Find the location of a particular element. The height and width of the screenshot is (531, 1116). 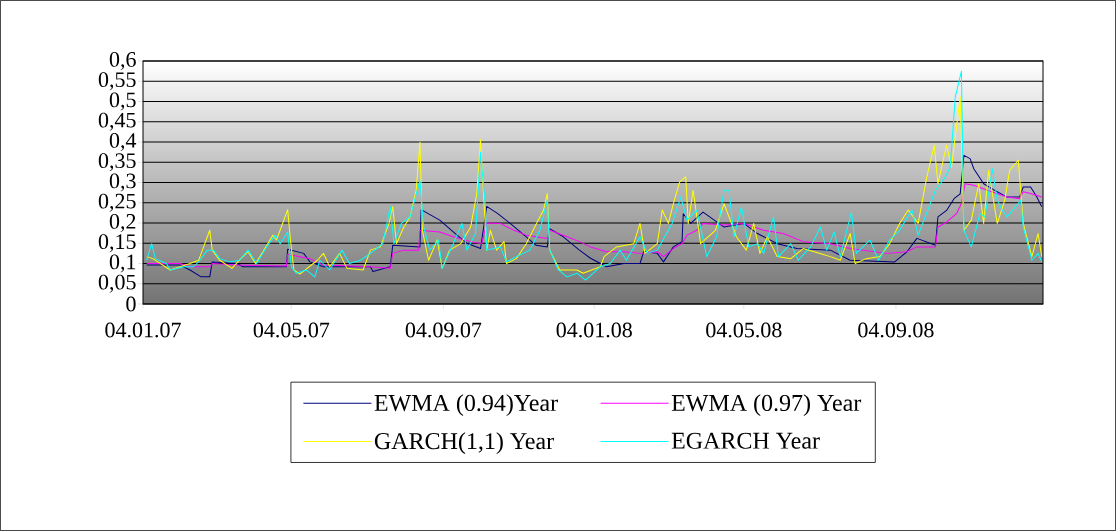

y-tick-label: 0,35 is located at coordinates (117, 162).